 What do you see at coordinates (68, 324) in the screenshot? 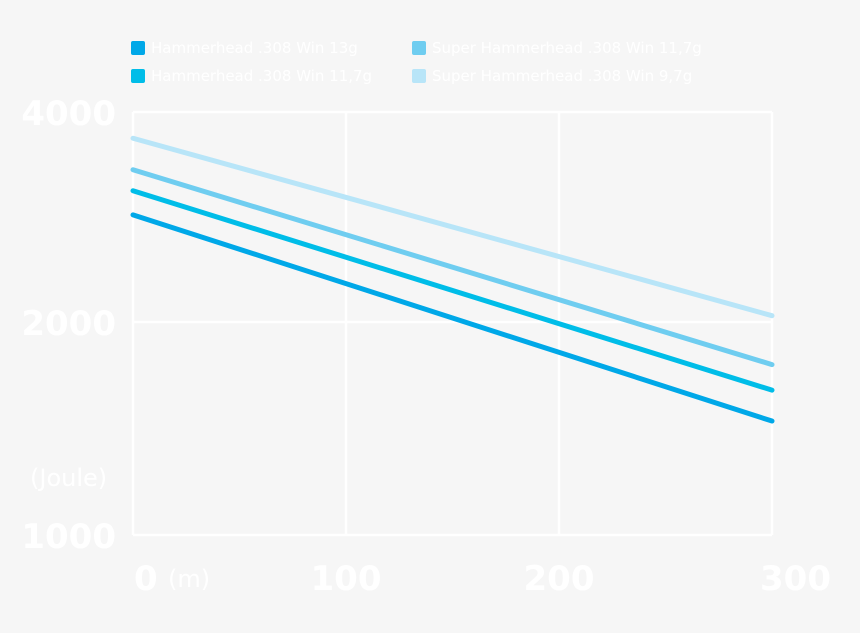
I see `y-tick-label-2000: 2000` at bounding box center [68, 324].